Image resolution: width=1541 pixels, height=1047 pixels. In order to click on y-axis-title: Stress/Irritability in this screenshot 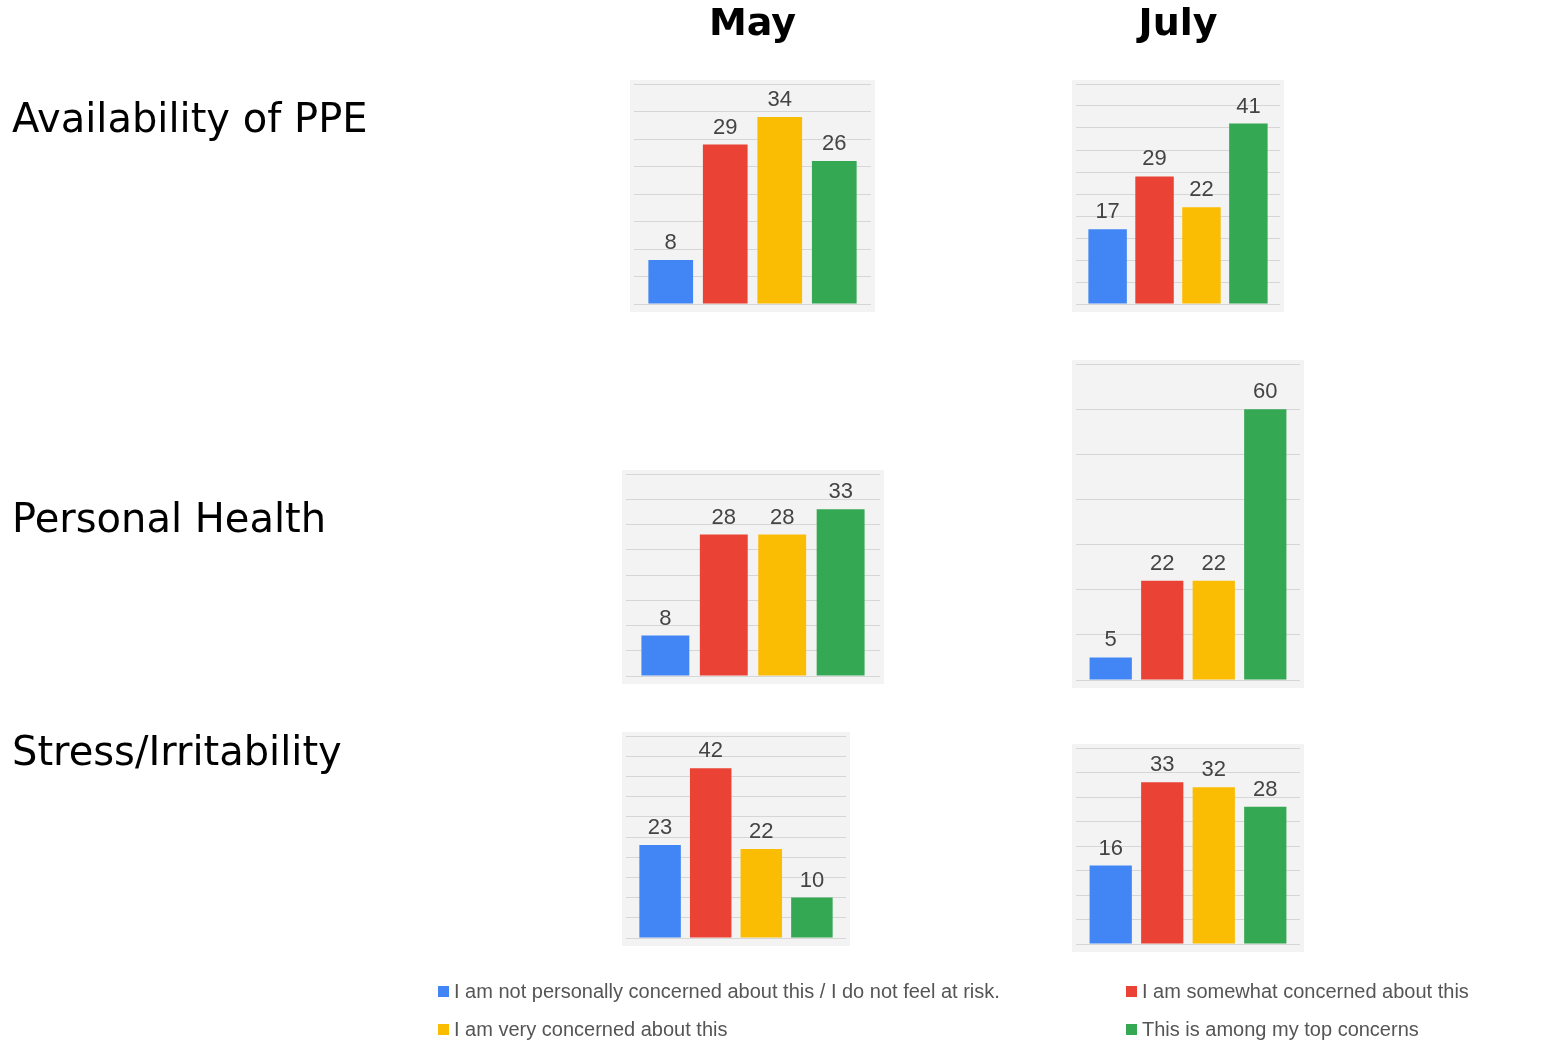, I will do `click(177, 751)`.